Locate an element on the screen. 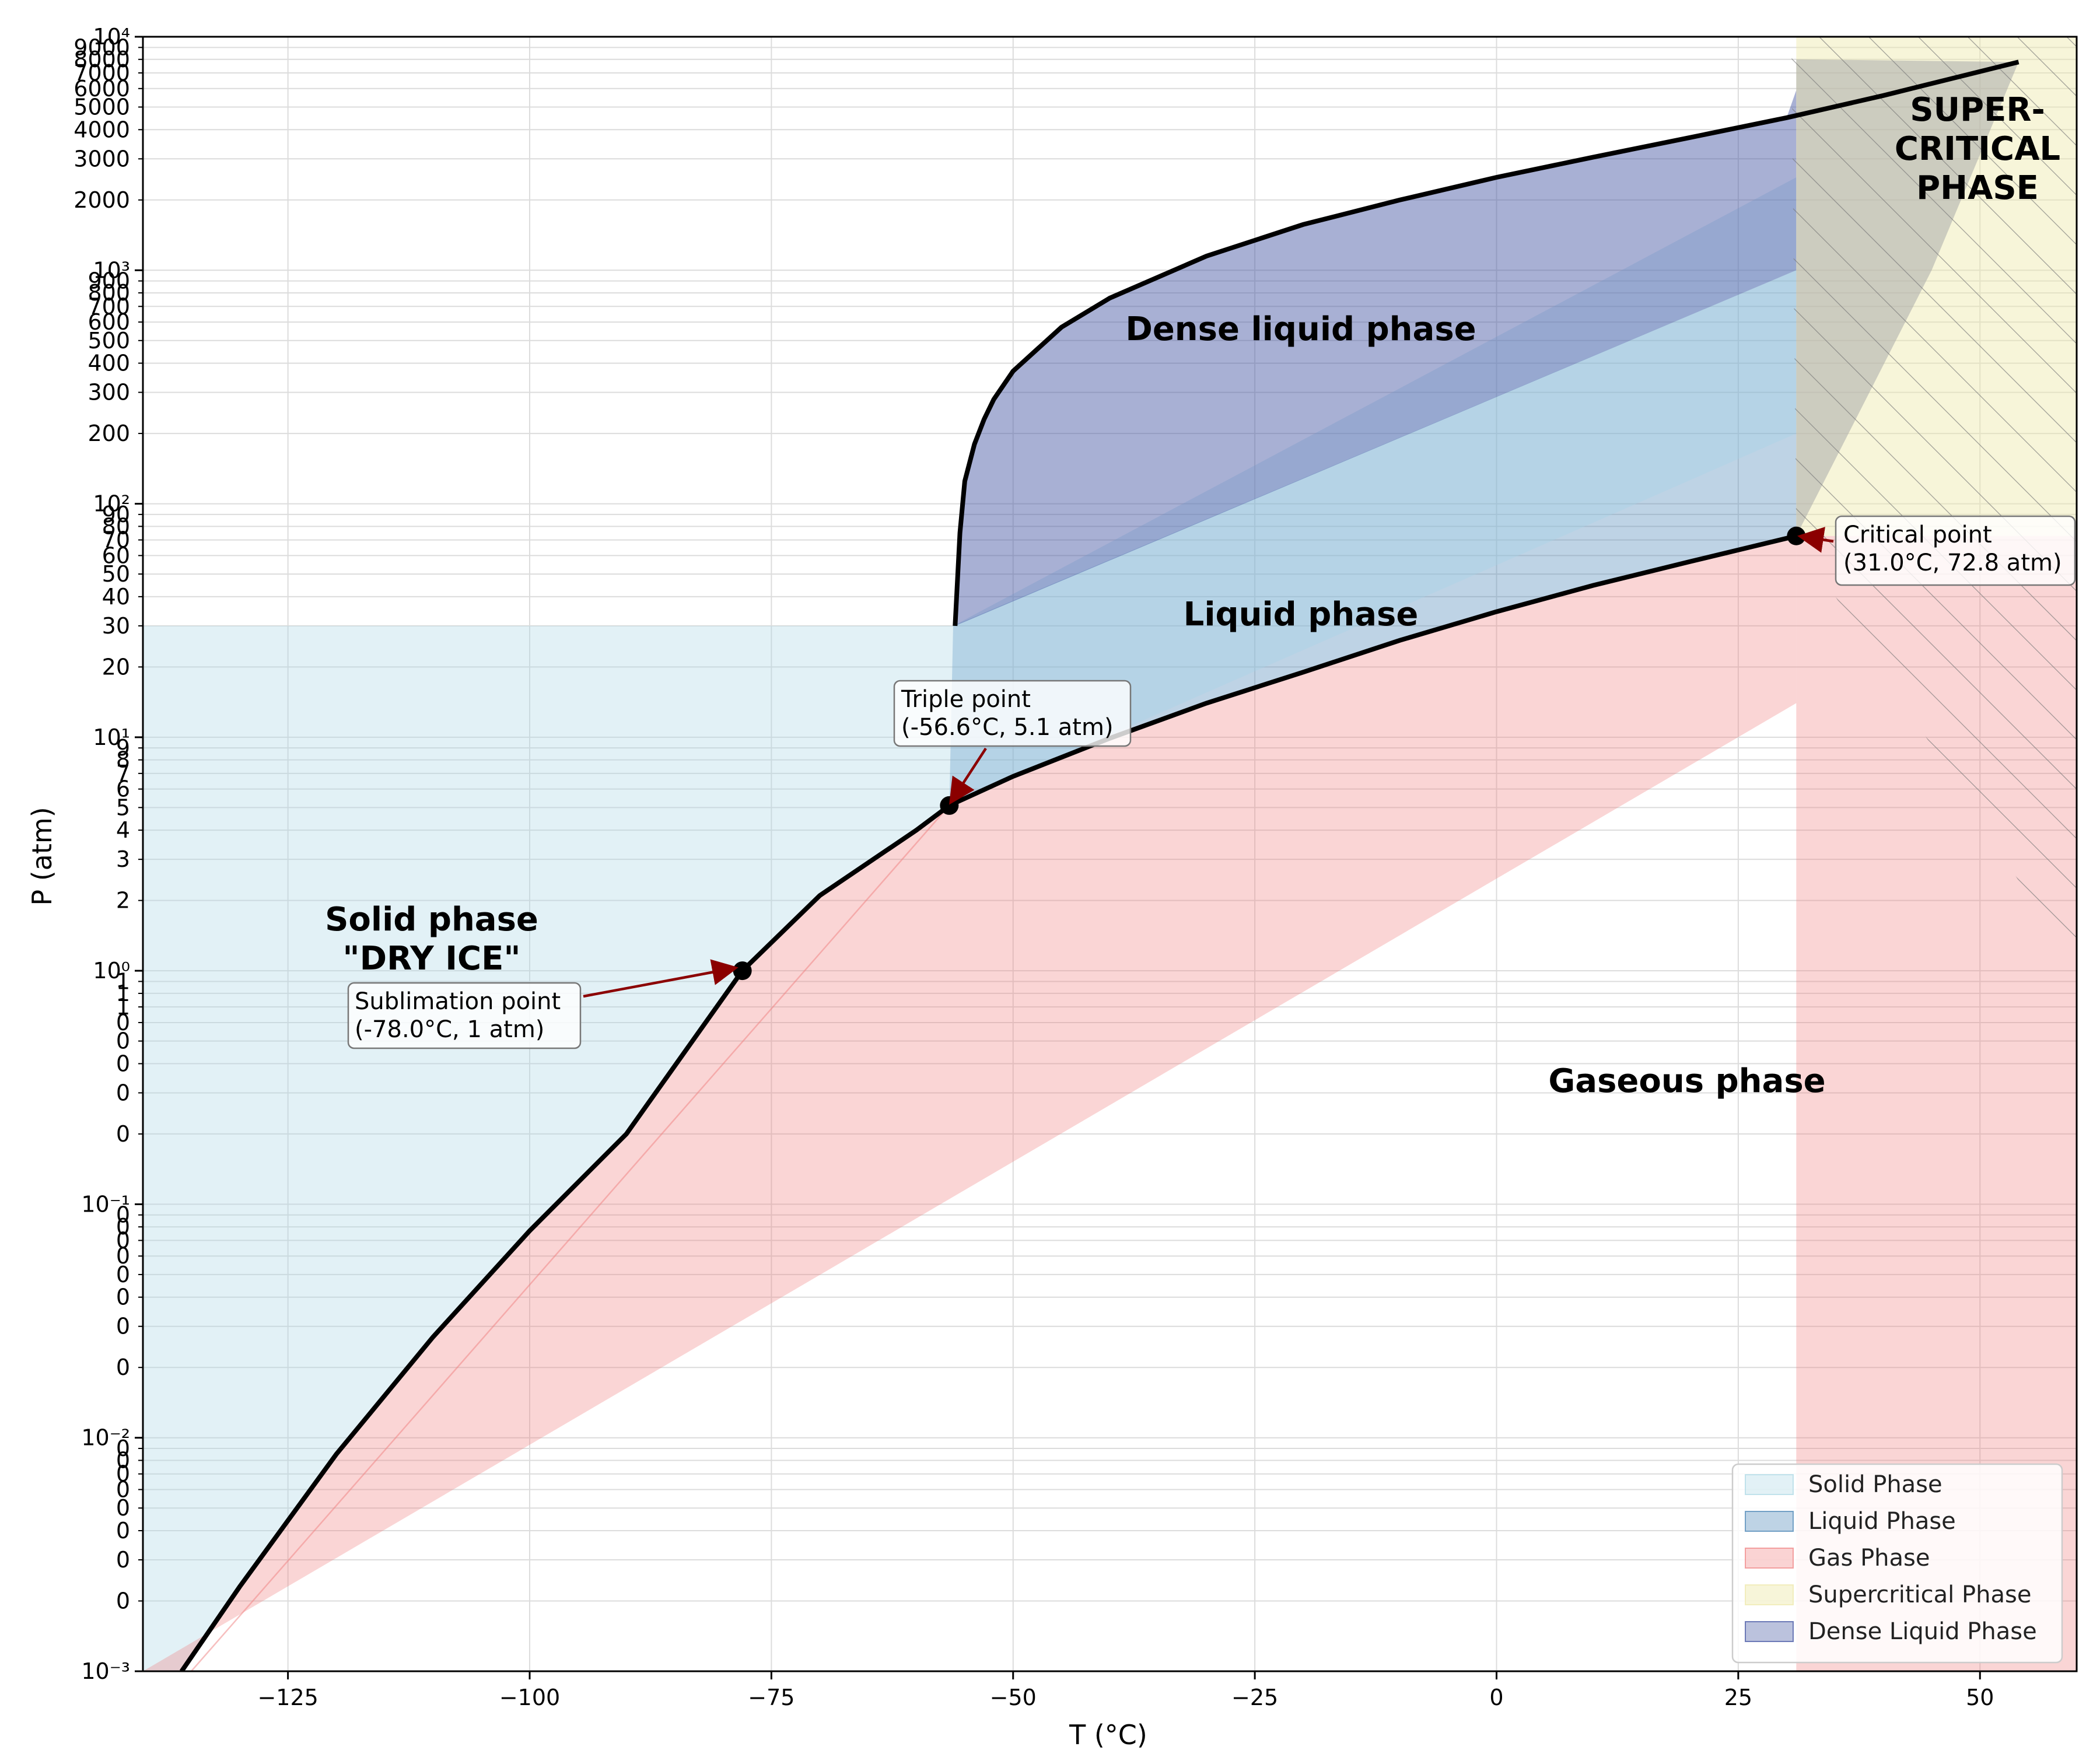  legend-label: Gas Phase is located at coordinates (1869, 1559).